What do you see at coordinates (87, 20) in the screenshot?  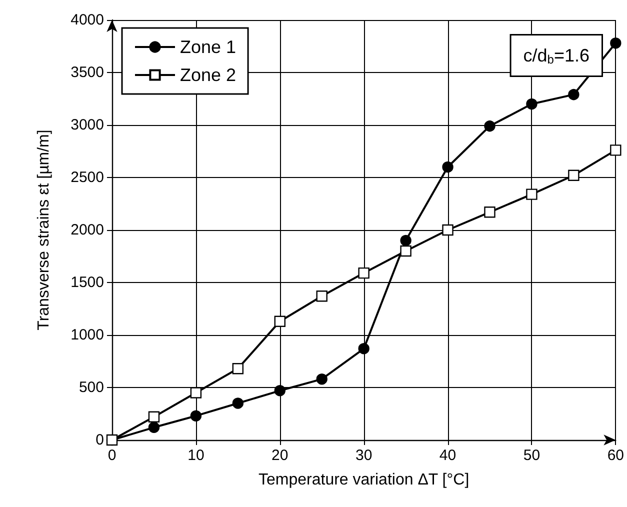 I see `y-tick-label: 4000` at bounding box center [87, 20].